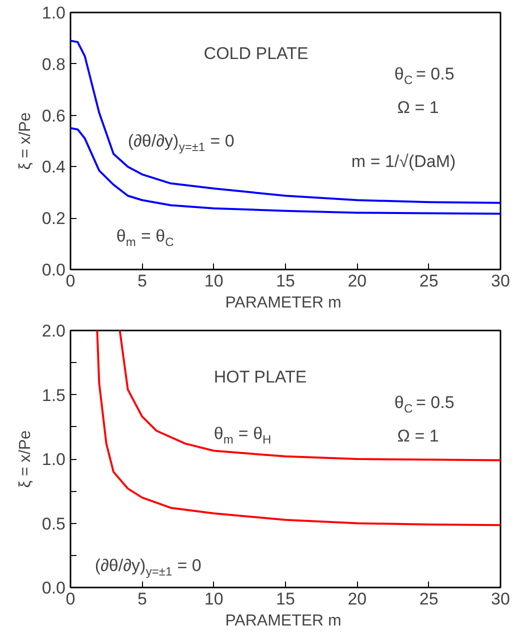  Describe the element at coordinates (403, 162) in the screenshot. I see `annotation: m = 1/√(DaM)` at that location.